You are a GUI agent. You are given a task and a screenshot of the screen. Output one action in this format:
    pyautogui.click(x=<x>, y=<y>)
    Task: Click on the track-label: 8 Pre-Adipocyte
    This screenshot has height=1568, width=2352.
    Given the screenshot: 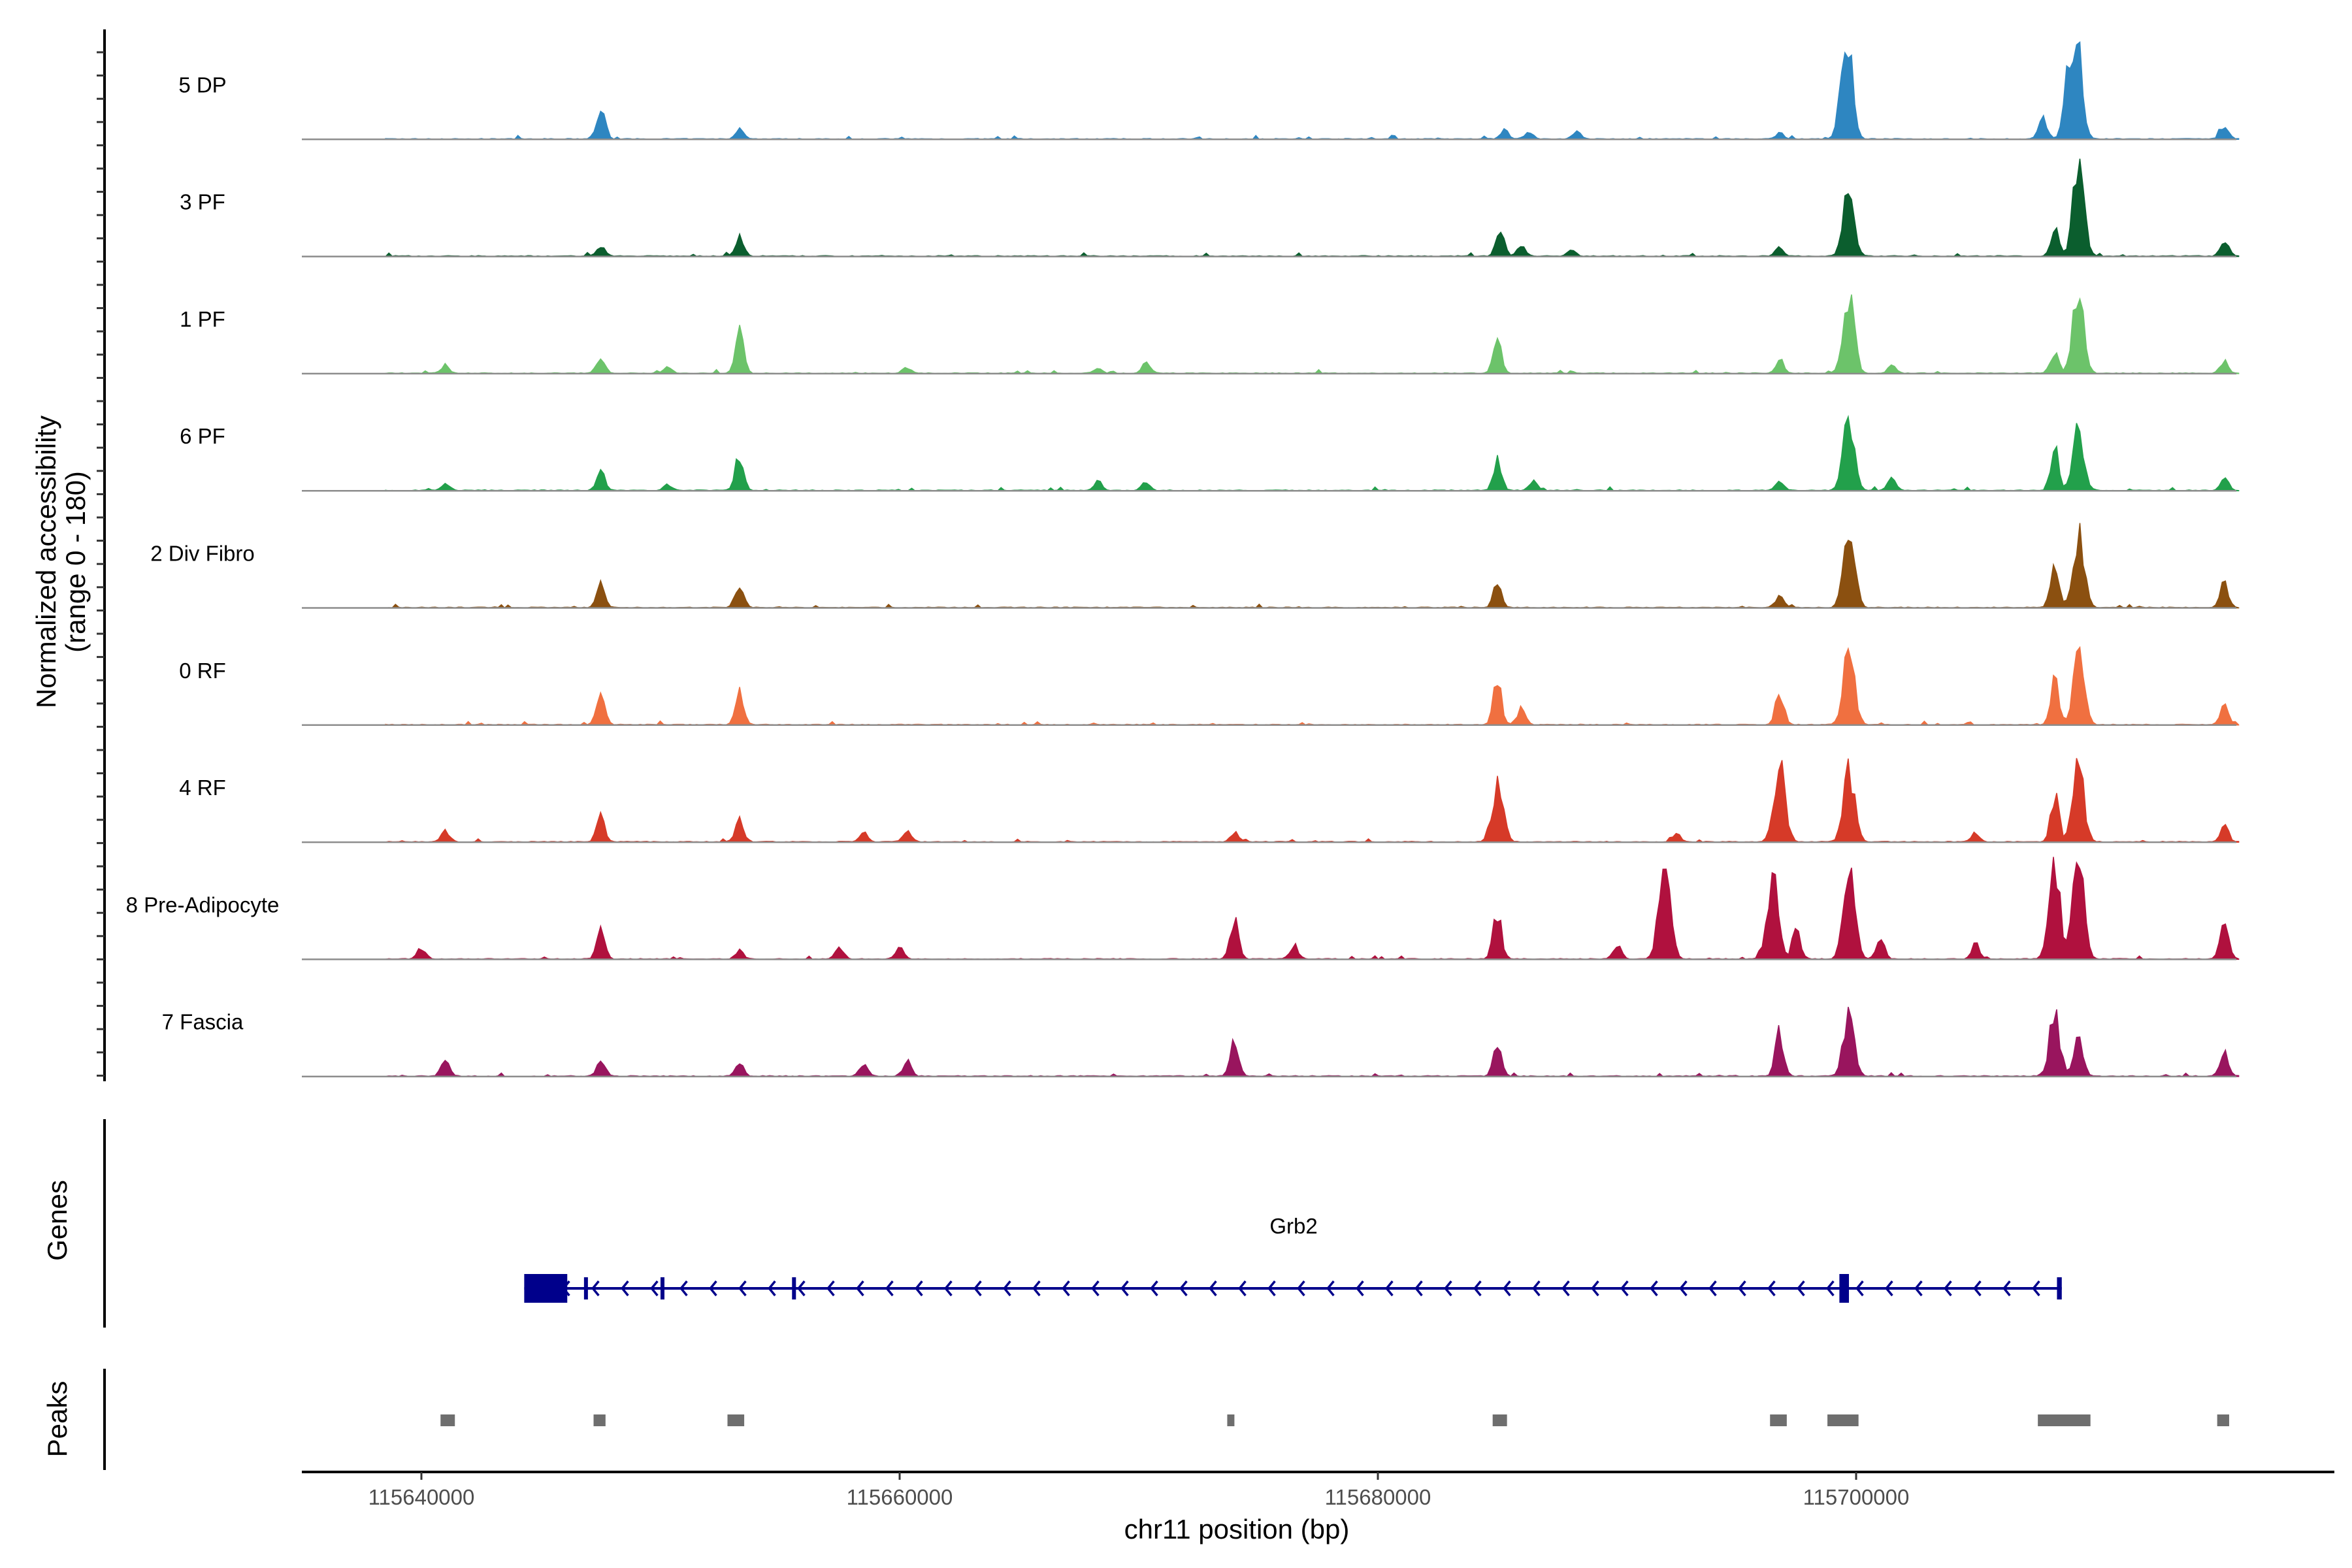 What is the action you would take?
    pyautogui.click(x=203, y=904)
    